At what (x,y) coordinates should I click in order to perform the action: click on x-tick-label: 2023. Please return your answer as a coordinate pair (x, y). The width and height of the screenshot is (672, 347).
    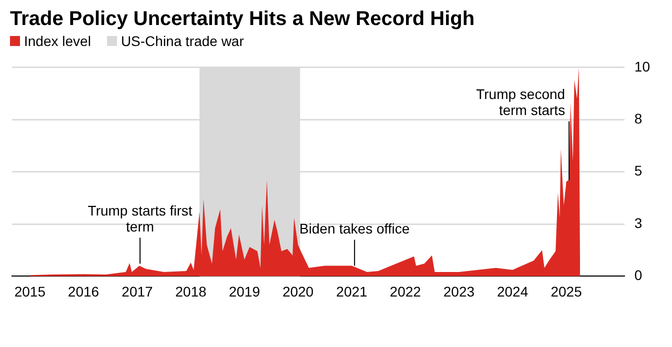
    Looking at the image, I should click on (459, 291).